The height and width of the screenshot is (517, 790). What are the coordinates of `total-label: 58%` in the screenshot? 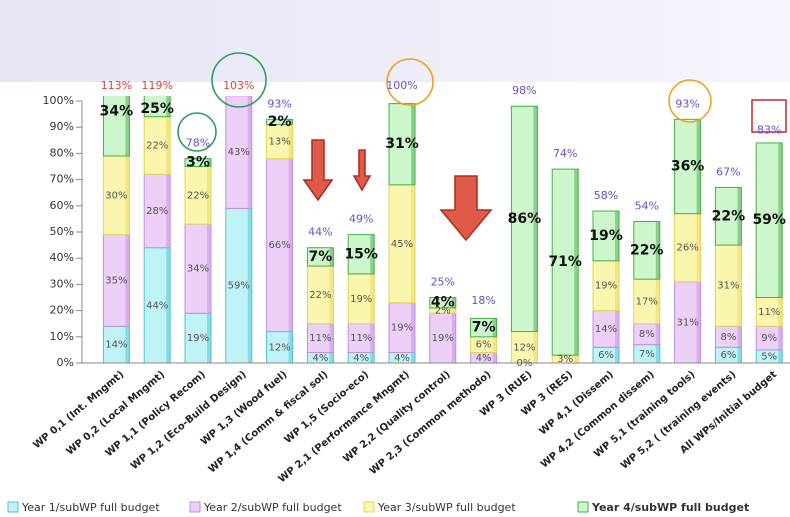 It's located at (606, 195).